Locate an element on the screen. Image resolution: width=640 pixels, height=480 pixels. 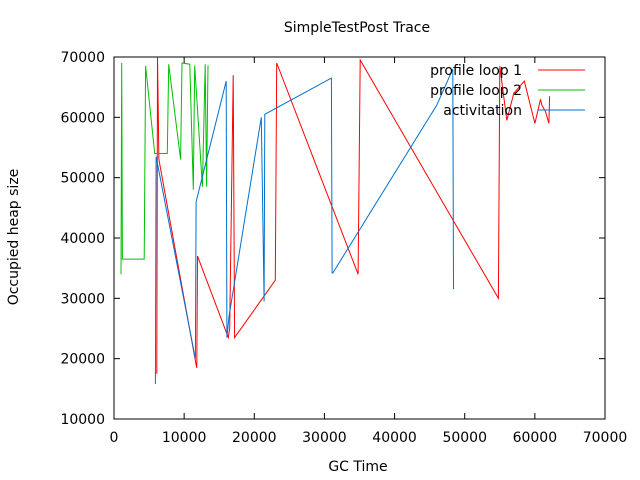
x-tick-label: 30000 is located at coordinates (324, 438).